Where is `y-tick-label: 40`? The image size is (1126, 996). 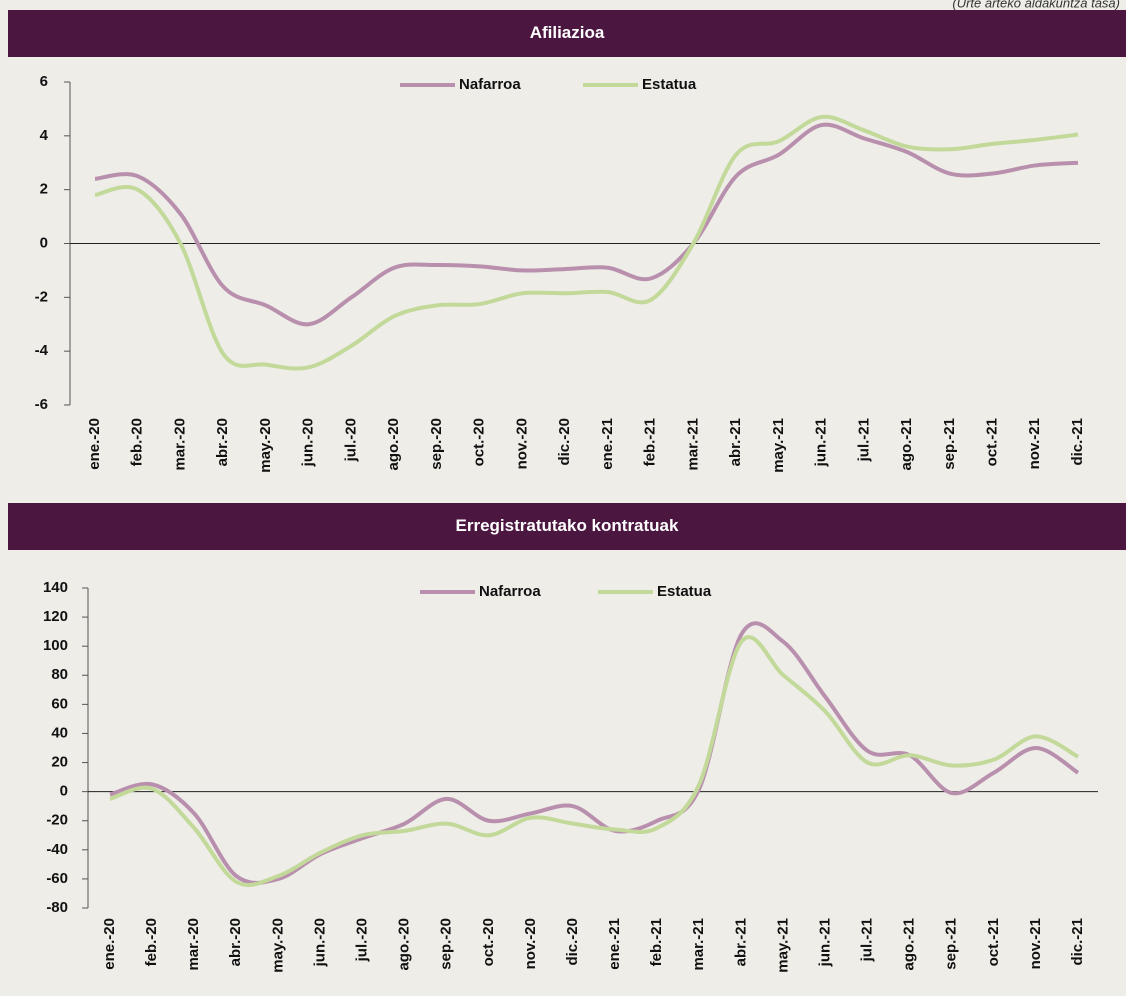
y-tick-label: 40 is located at coordinates (59, 732).